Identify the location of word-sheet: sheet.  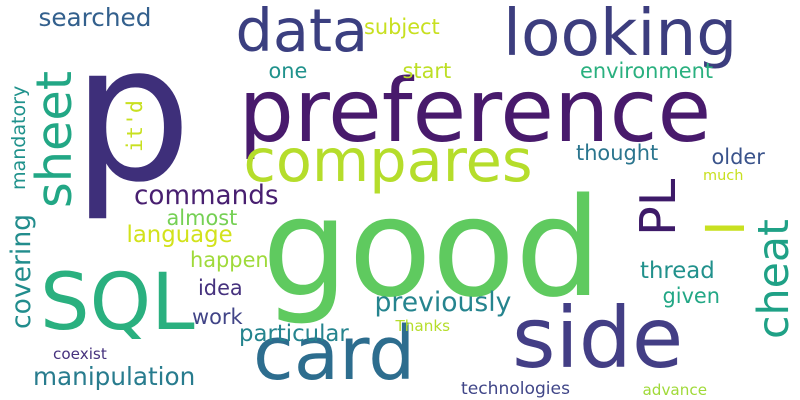
(53, 139).